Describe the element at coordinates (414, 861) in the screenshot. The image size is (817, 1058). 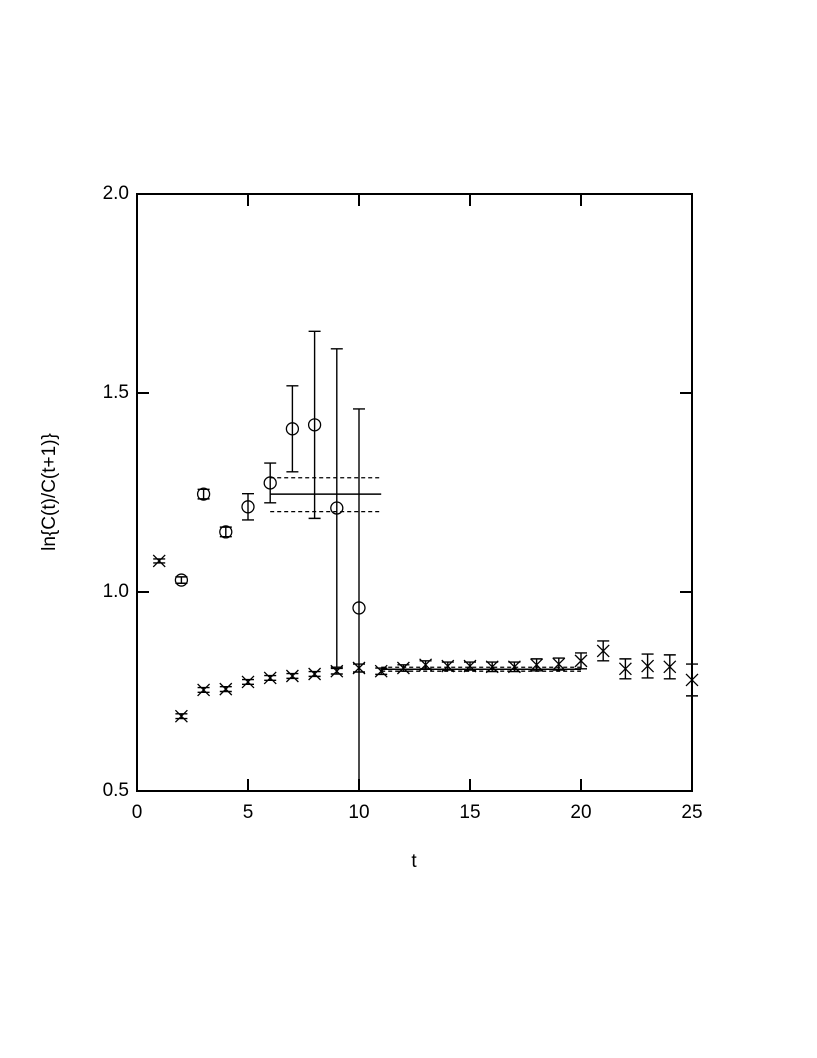
I see `x-axis-label: t` at that location.